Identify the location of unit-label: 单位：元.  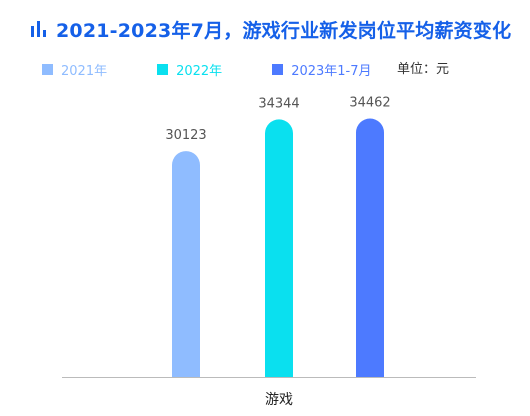
(423, 69).